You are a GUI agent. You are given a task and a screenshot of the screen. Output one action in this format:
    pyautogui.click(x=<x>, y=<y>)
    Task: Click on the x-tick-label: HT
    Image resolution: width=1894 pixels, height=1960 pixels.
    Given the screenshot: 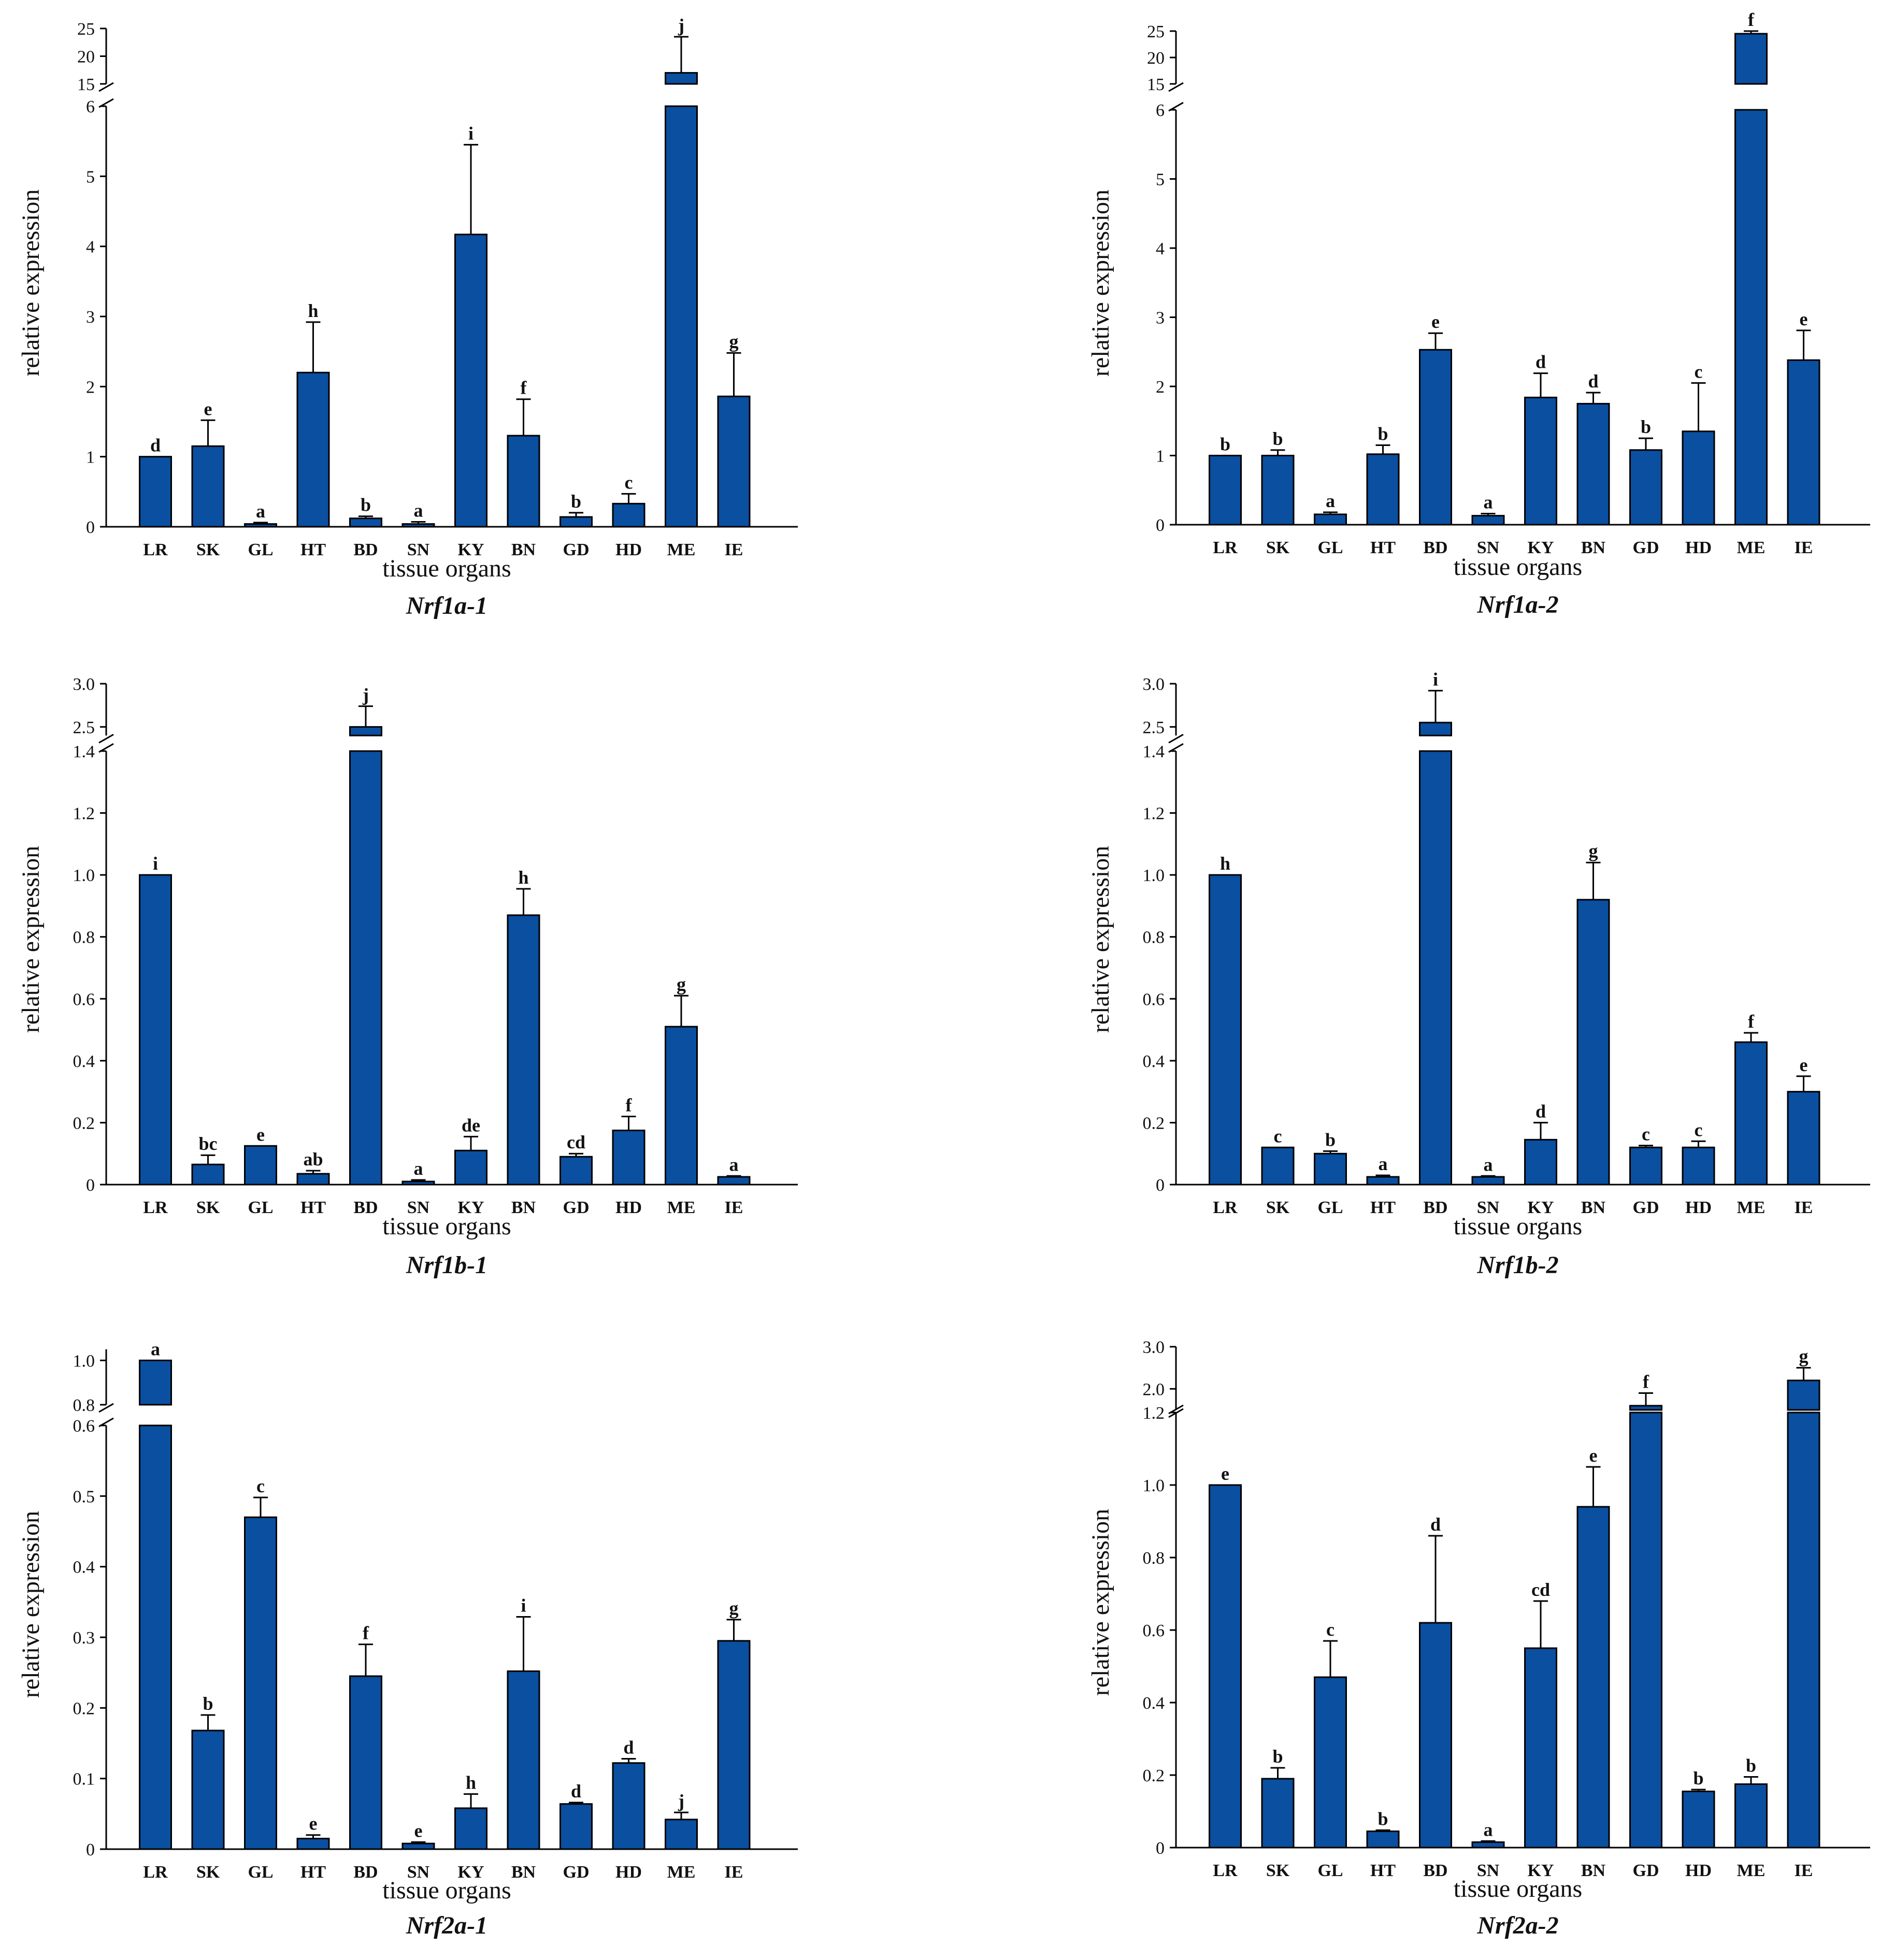 What is the action you would take?
    pyautogui.click(x=313, y=1872)
    